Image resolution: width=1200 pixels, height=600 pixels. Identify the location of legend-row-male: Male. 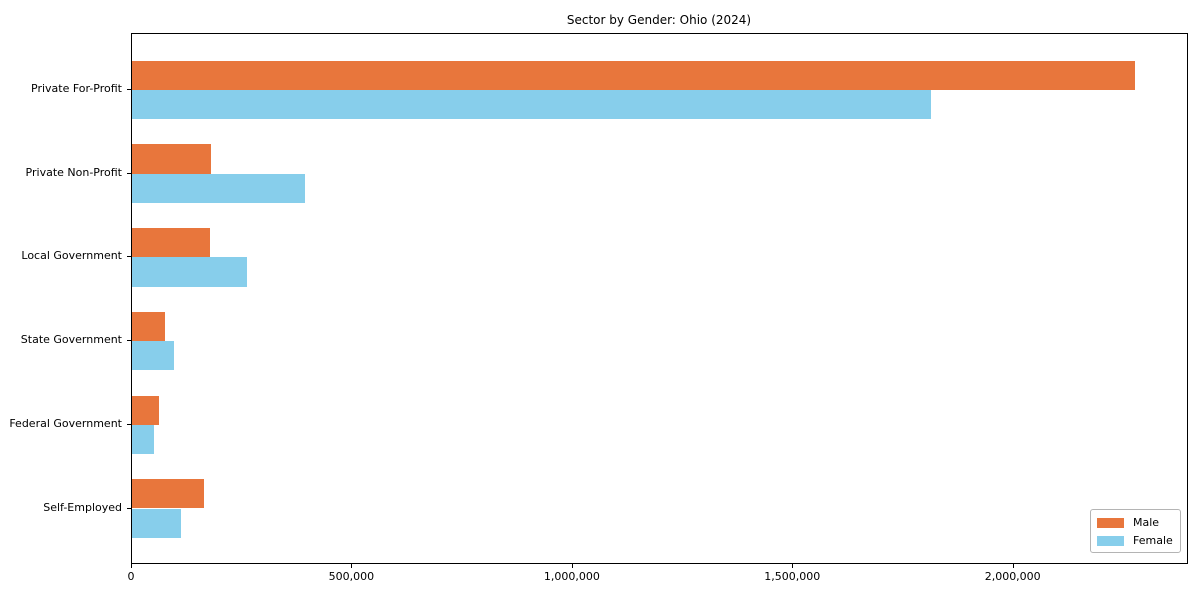
(1135, 522).